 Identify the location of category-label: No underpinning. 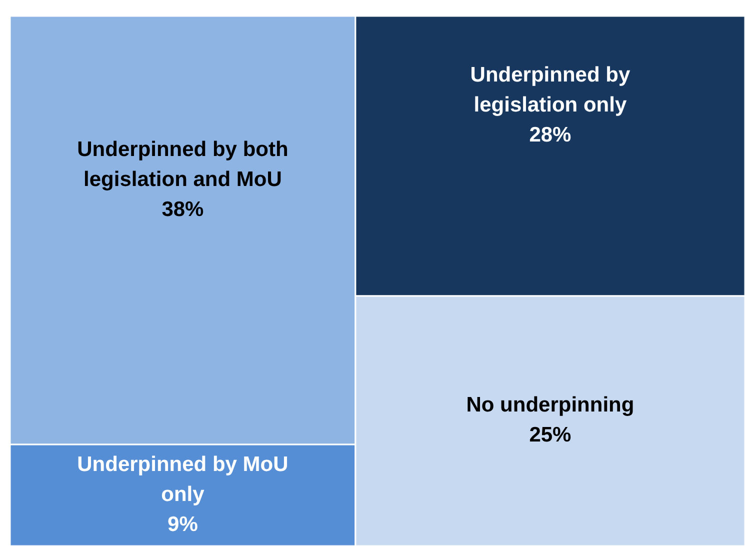
(550, 405).